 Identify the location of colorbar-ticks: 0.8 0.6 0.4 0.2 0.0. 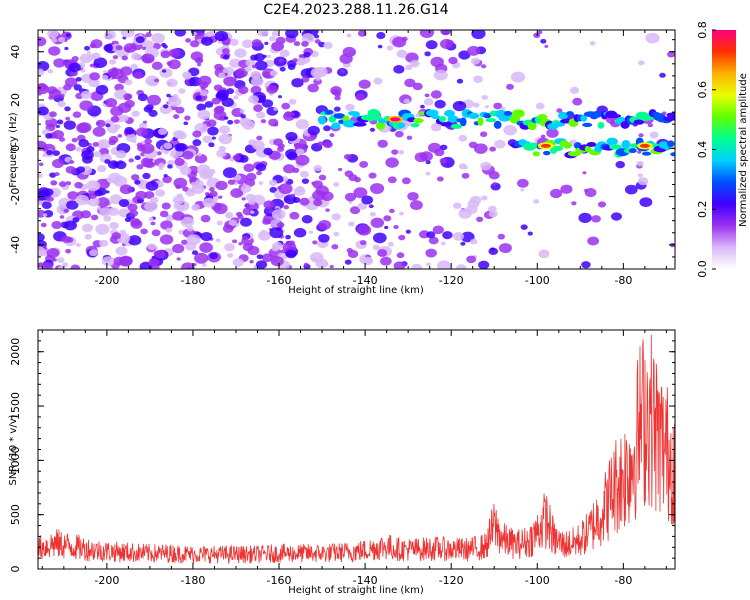
(706, 149).